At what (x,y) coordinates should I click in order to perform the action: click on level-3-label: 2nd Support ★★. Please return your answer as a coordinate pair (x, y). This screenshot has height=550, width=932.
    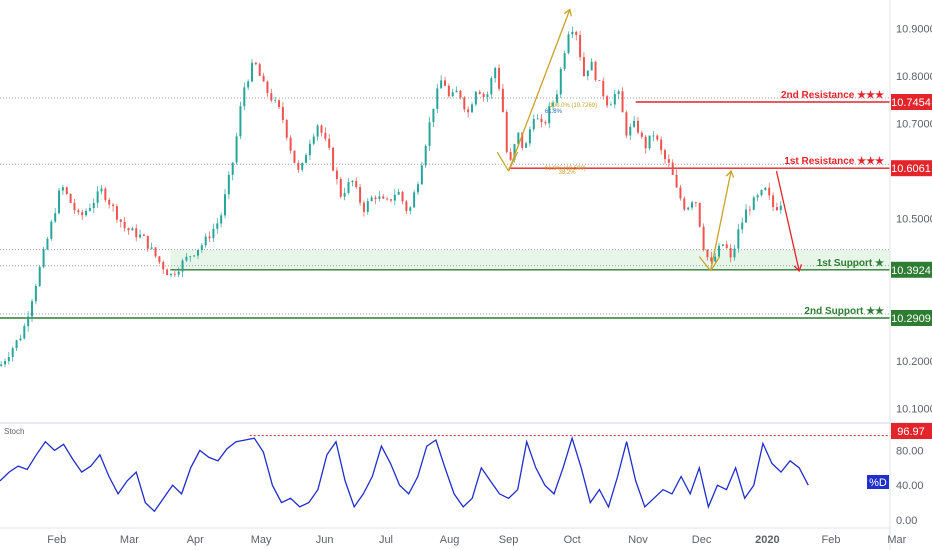
    Looking at the image, I should click on (844, 311).